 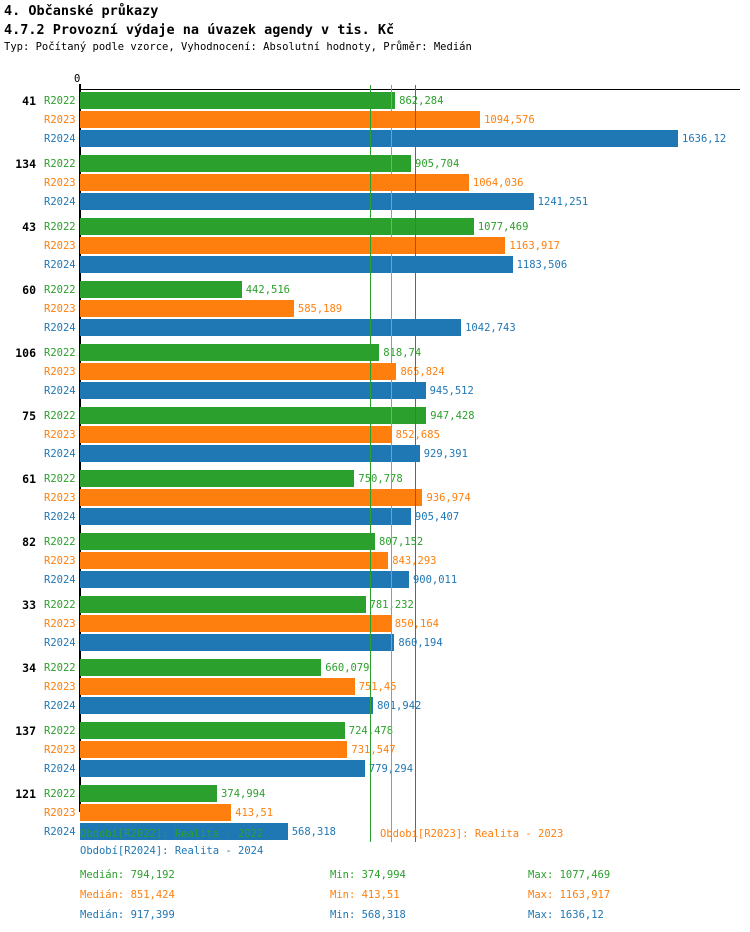 I want to click on bar-value-label: 865,824, so click(x=422, y=372).